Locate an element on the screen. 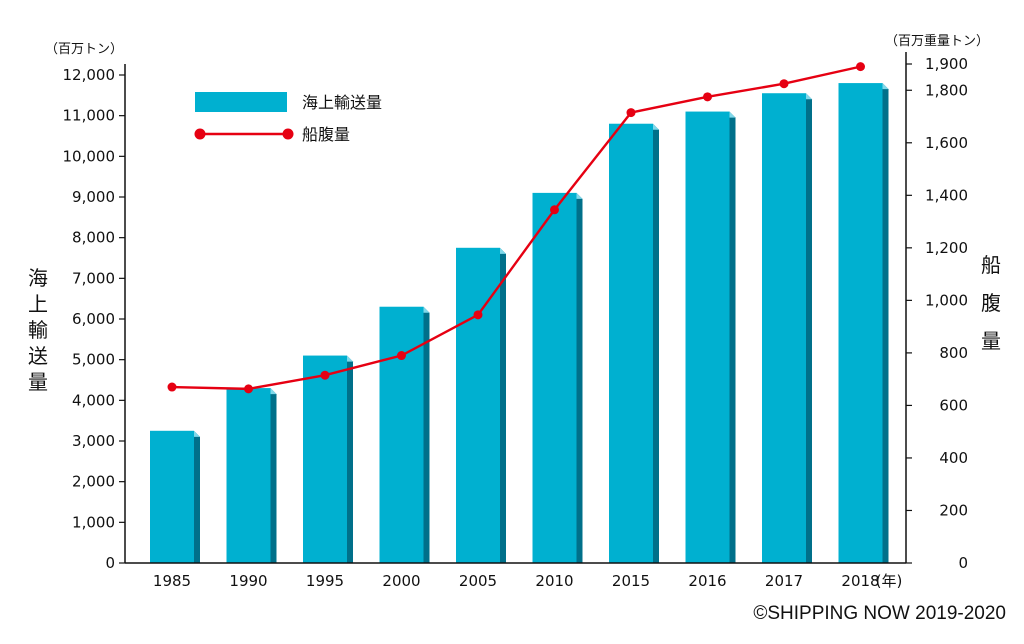 This screenshot has height=644, width=1024. right-tick-label: 0 is located at coordinates (963, 563).